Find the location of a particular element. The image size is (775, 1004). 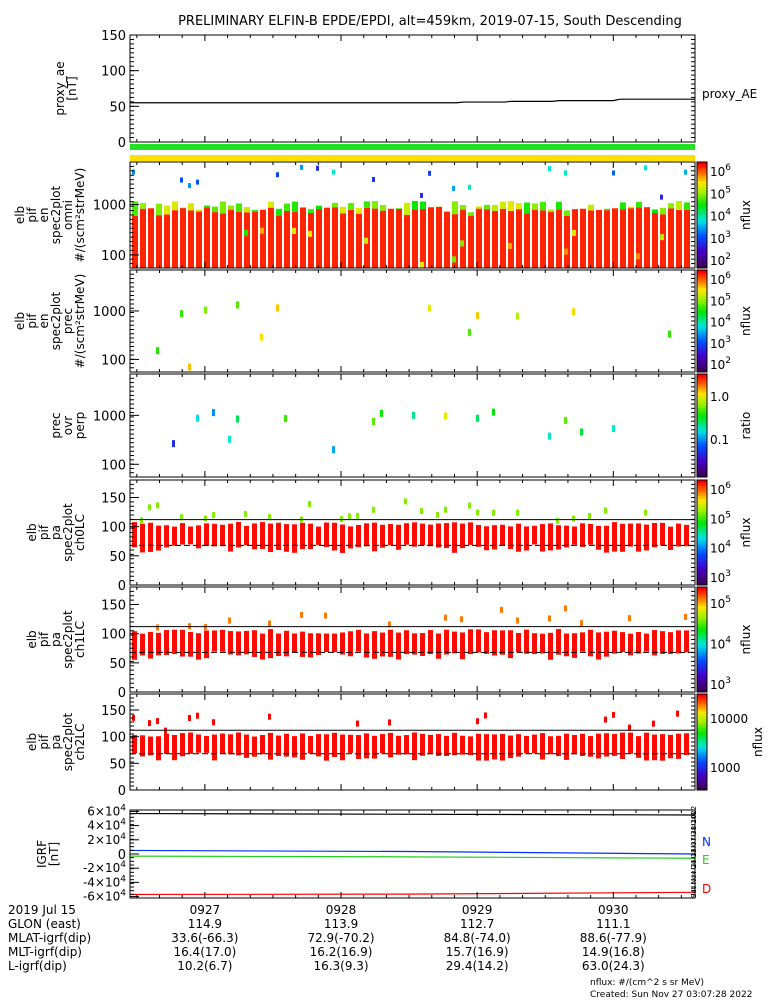

y-axis-label-line: #/(scm²strMeV) is located at coordinates (80, 321).